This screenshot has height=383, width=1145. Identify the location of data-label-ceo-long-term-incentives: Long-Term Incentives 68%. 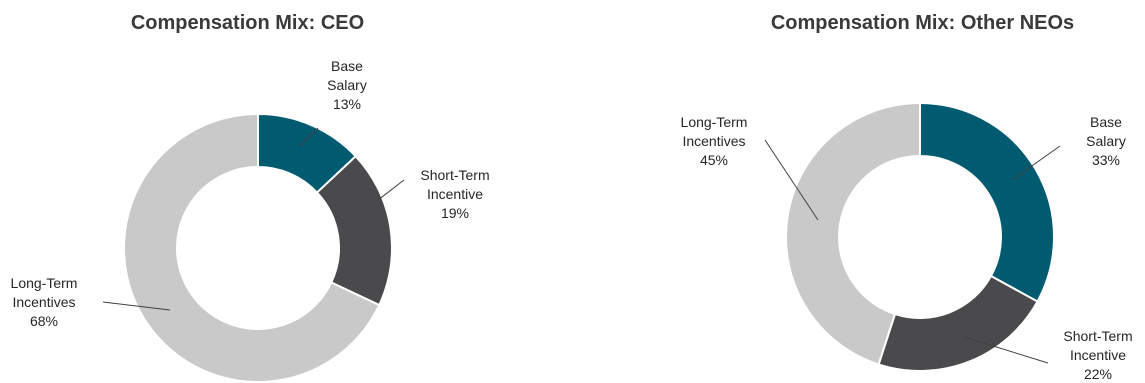
(44, 302).